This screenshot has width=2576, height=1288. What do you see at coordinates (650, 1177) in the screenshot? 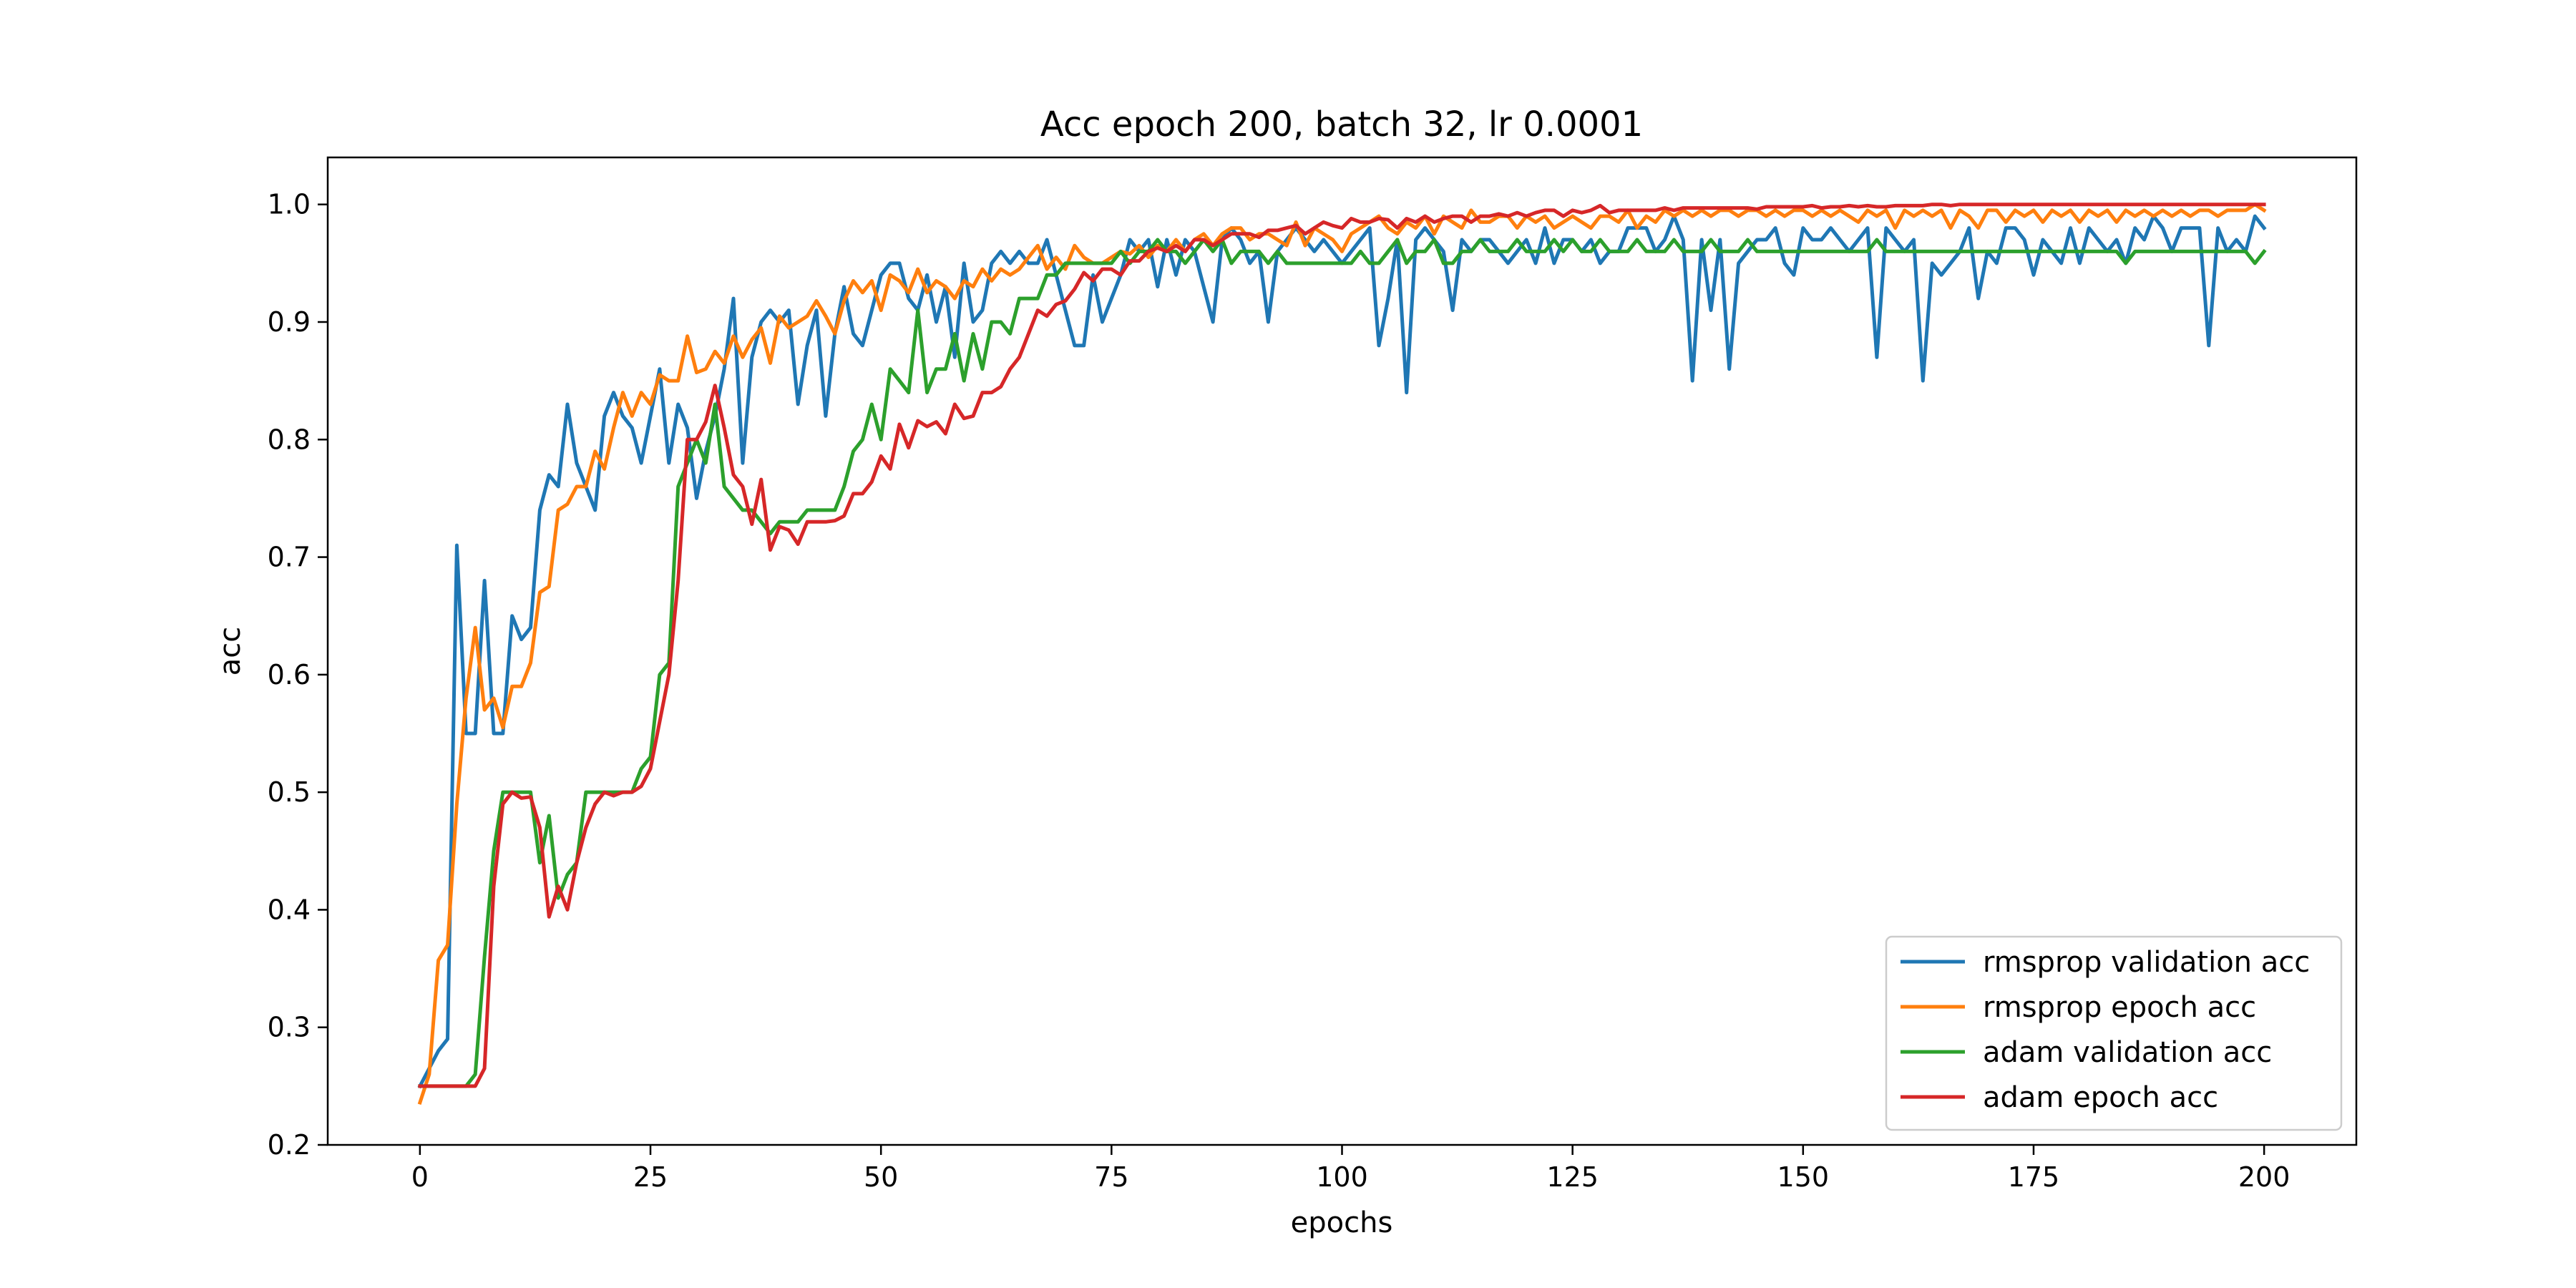
I see `x-tick-label: 25` at bounding box center [650, 1177].